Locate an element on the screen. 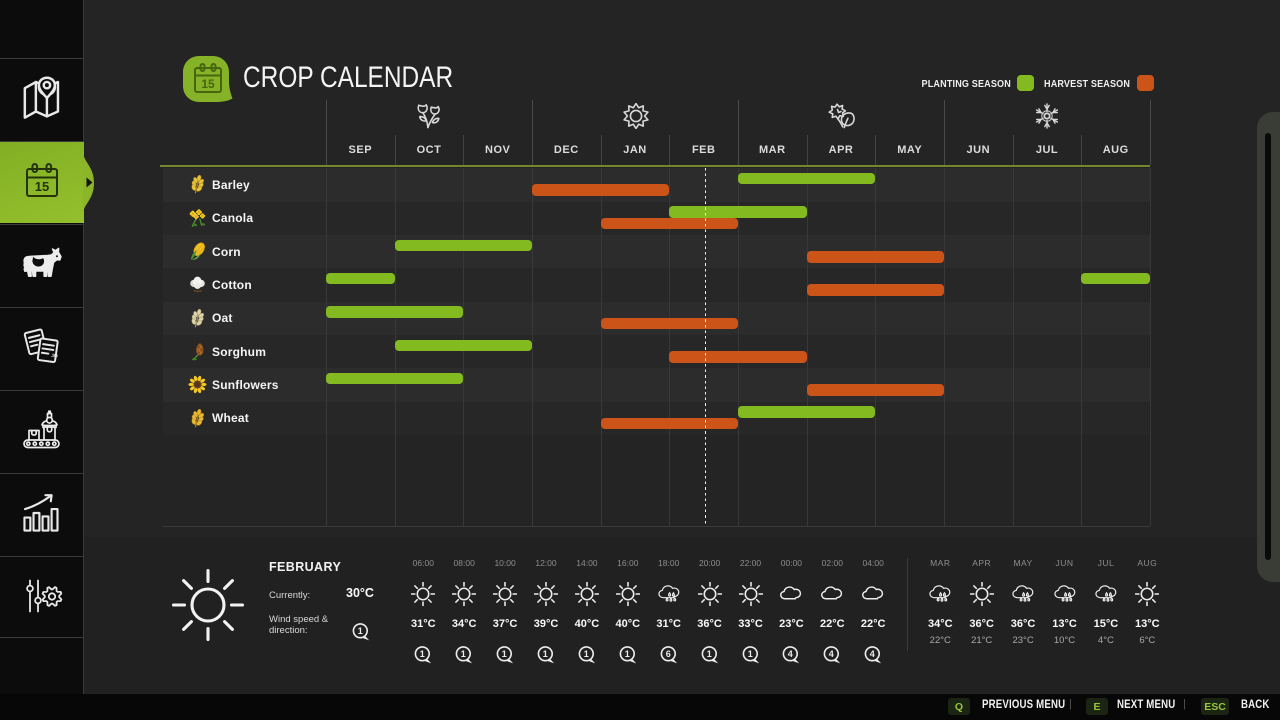  svg-text: .99 is located at coordinates (54, 356).